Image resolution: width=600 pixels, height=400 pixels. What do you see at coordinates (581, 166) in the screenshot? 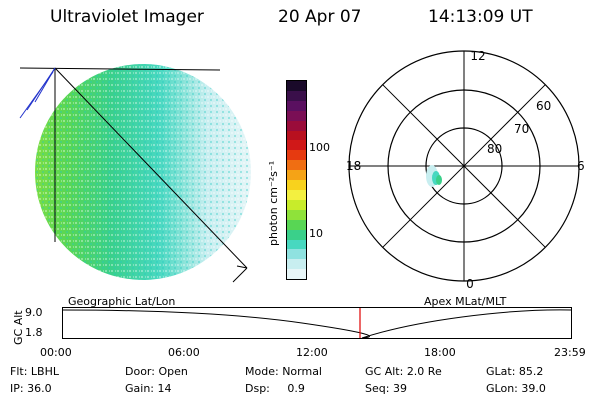
I see `mlt-label-6: 6` at bounding box center [581, 166].